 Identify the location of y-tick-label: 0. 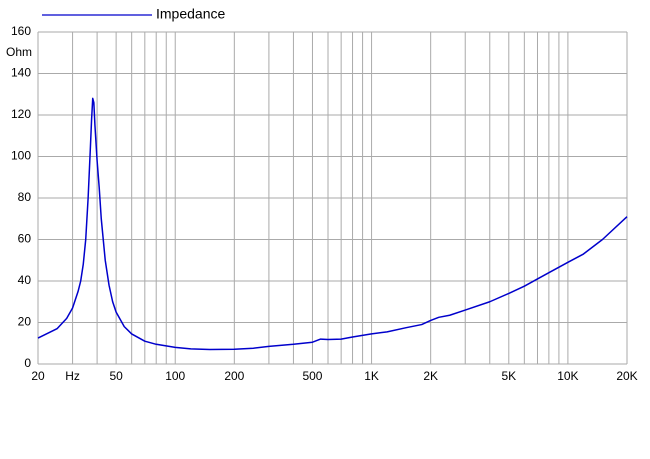
(27, 363).